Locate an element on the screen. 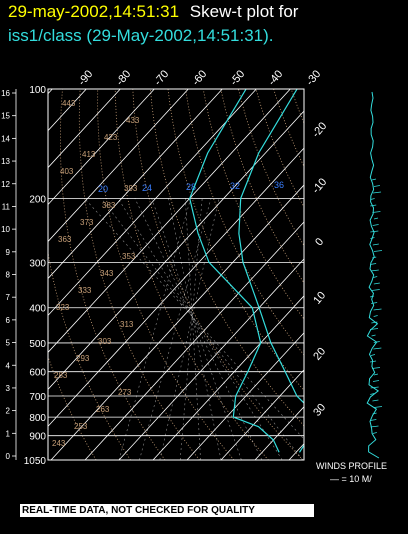 This screenshot has width=408, height=534. height-tick-label: 3 is located at coordinates (8, 388).